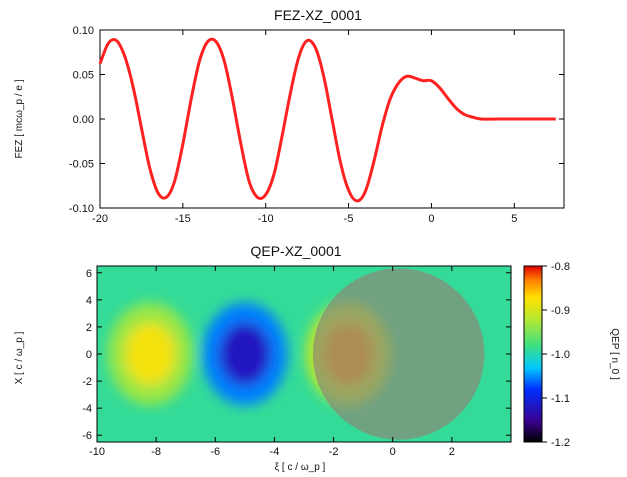  Describe the element at coordinates (452, 452) in the screenshot. I see `heatmap-x-tick-label: 2` at that location.